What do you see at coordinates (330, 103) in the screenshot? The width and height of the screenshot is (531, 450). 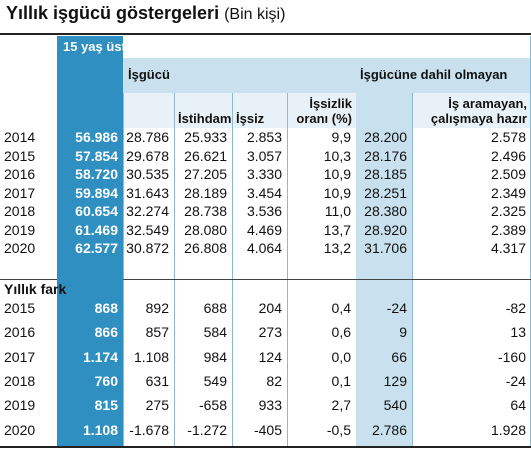 I see `header-unemp-rate-line1: İşsizlik` at bounding box center [330, 103].